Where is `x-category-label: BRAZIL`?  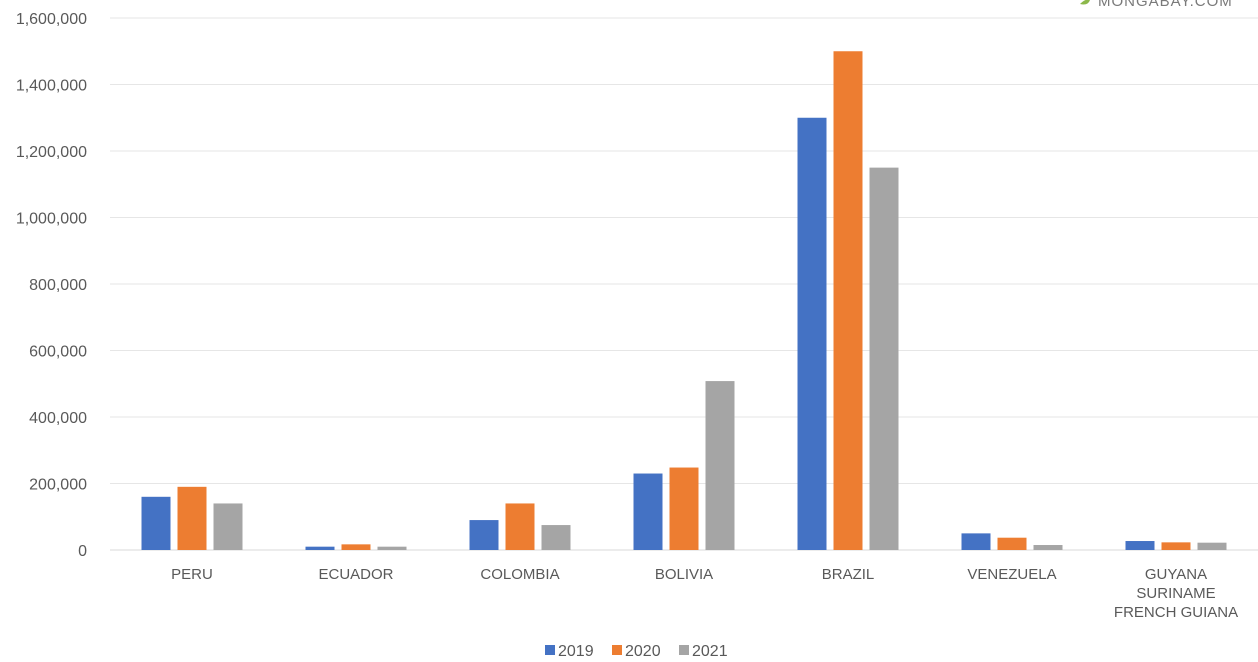 x-category-label: BRAZIL is located at coordinates (848, 574).